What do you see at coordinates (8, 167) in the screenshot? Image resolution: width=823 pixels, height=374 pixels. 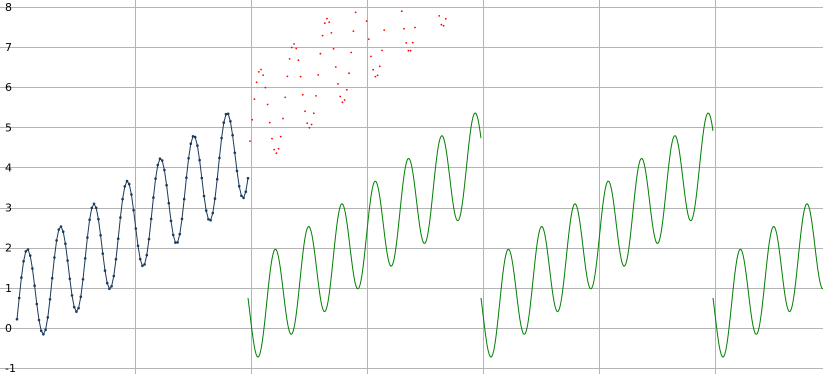 I see `y-tick-label: 4` at bounding box center [8, 167].